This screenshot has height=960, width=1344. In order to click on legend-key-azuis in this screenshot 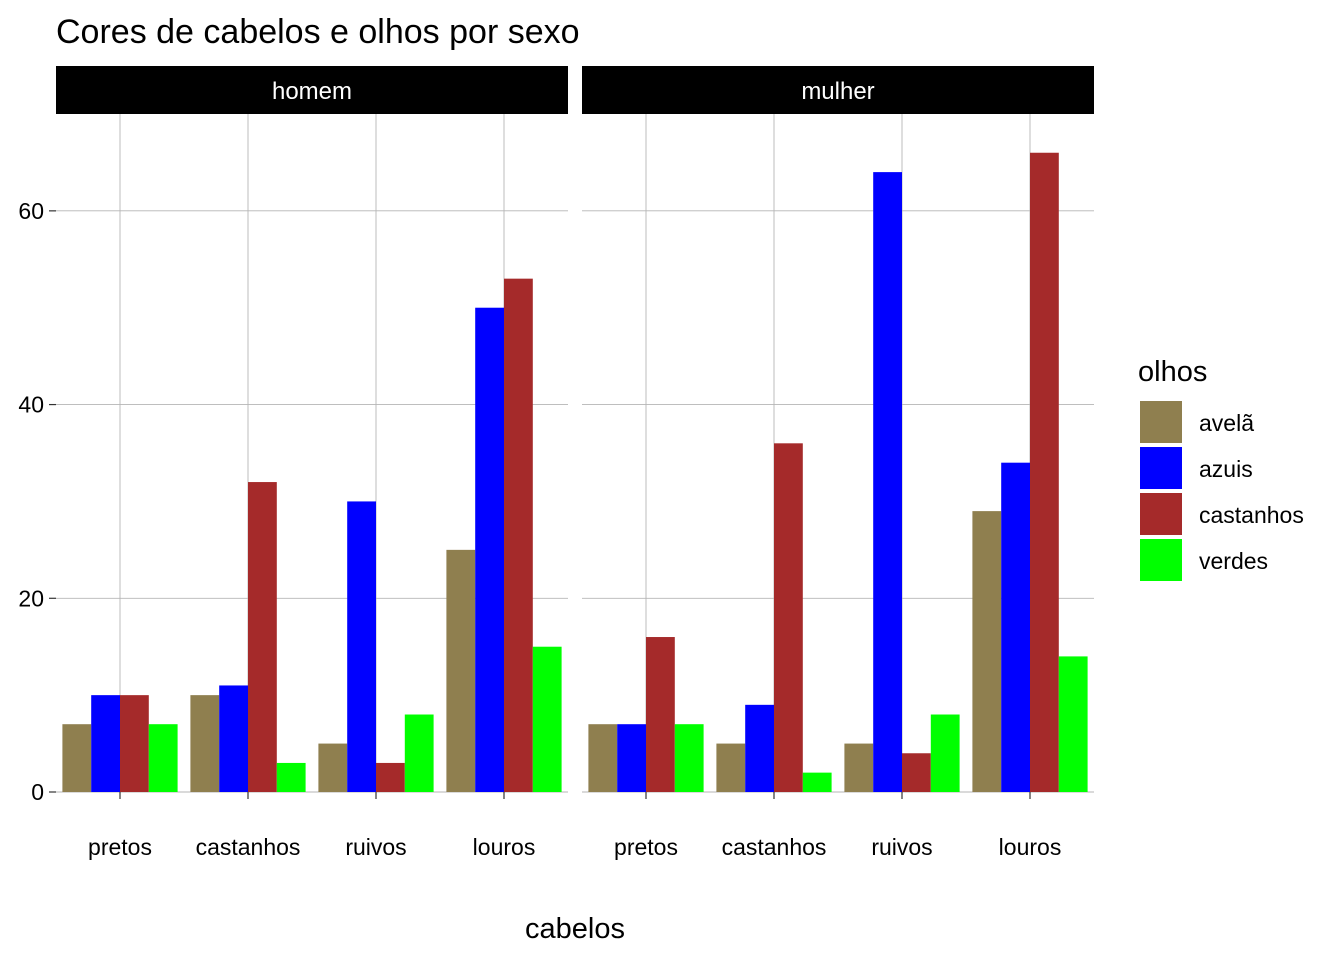, I will do `click(1161, 468)`.